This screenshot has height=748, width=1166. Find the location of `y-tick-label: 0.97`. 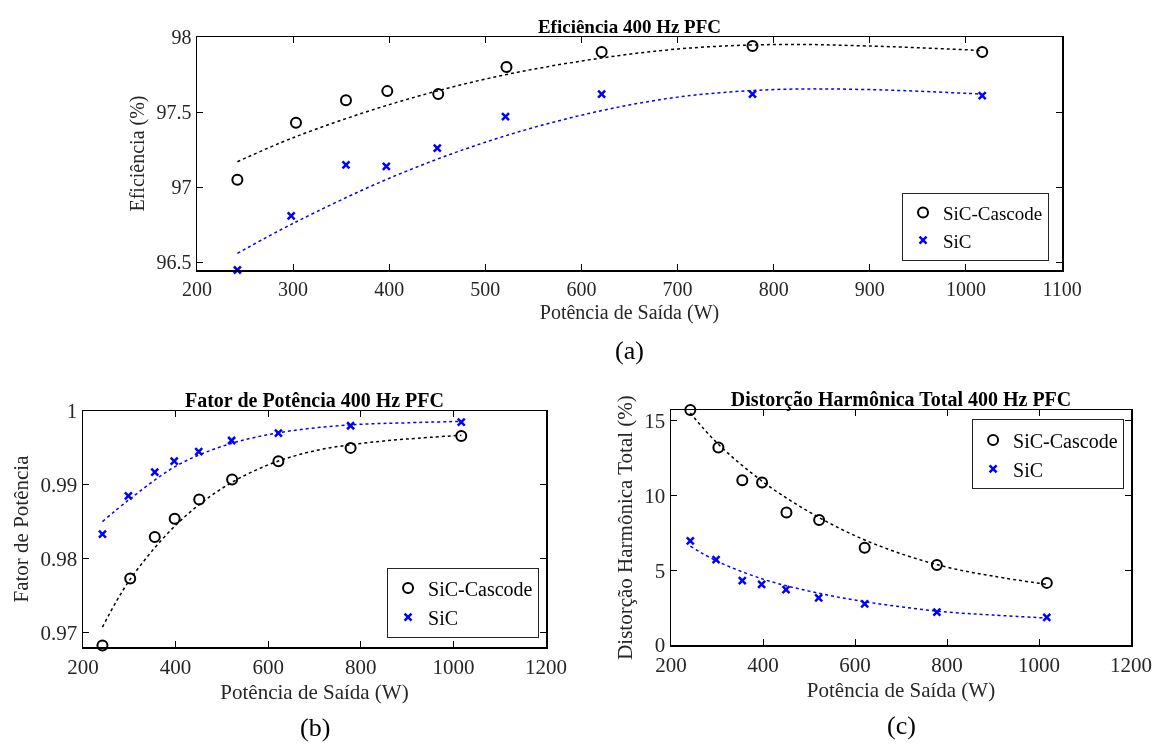

y-tick-label: 0.97 is located at coordinates (59, 632).